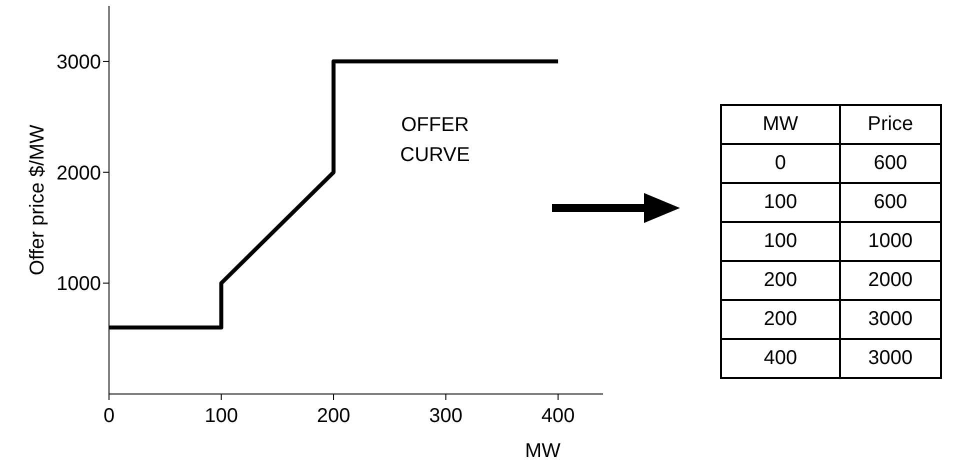 This screenshot has height=476, width=967. I want to click on x-tick-label: 300, so click(446, 416).